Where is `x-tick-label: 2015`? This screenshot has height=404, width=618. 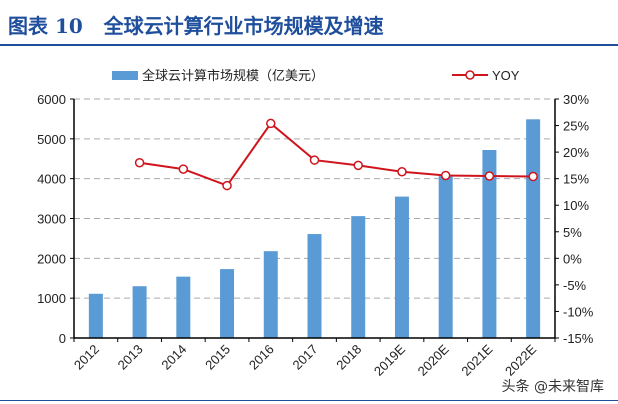
x-tick-label: 2015 is located at coordinates (217, 357).